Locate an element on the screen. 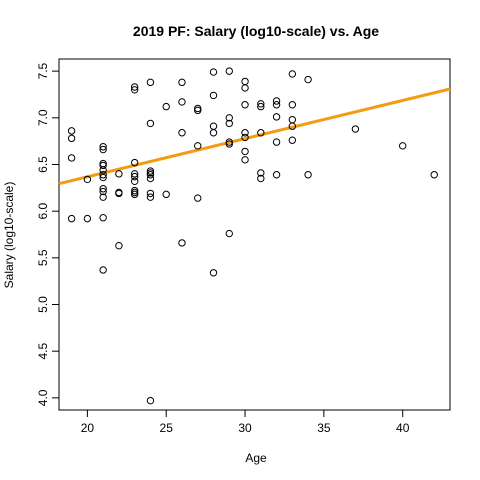  chart-title: 2019 PF: Salary (log10-scale) vs. Age is located at coordinates (256, 31).